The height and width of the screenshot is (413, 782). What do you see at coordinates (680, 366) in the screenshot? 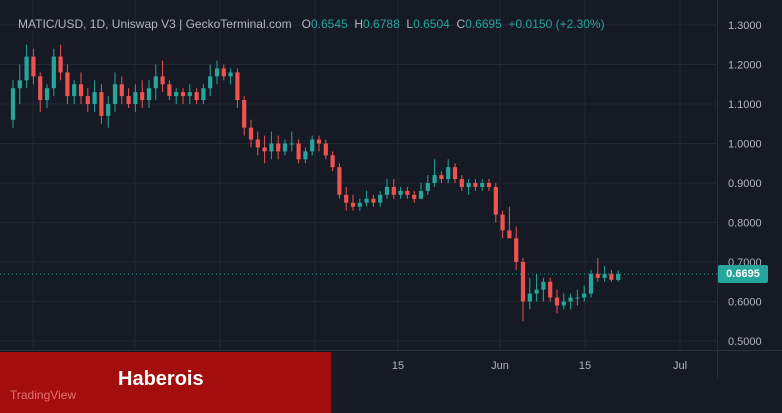
I see `x-tick-label: Jul` at bounding box center [680, 366].